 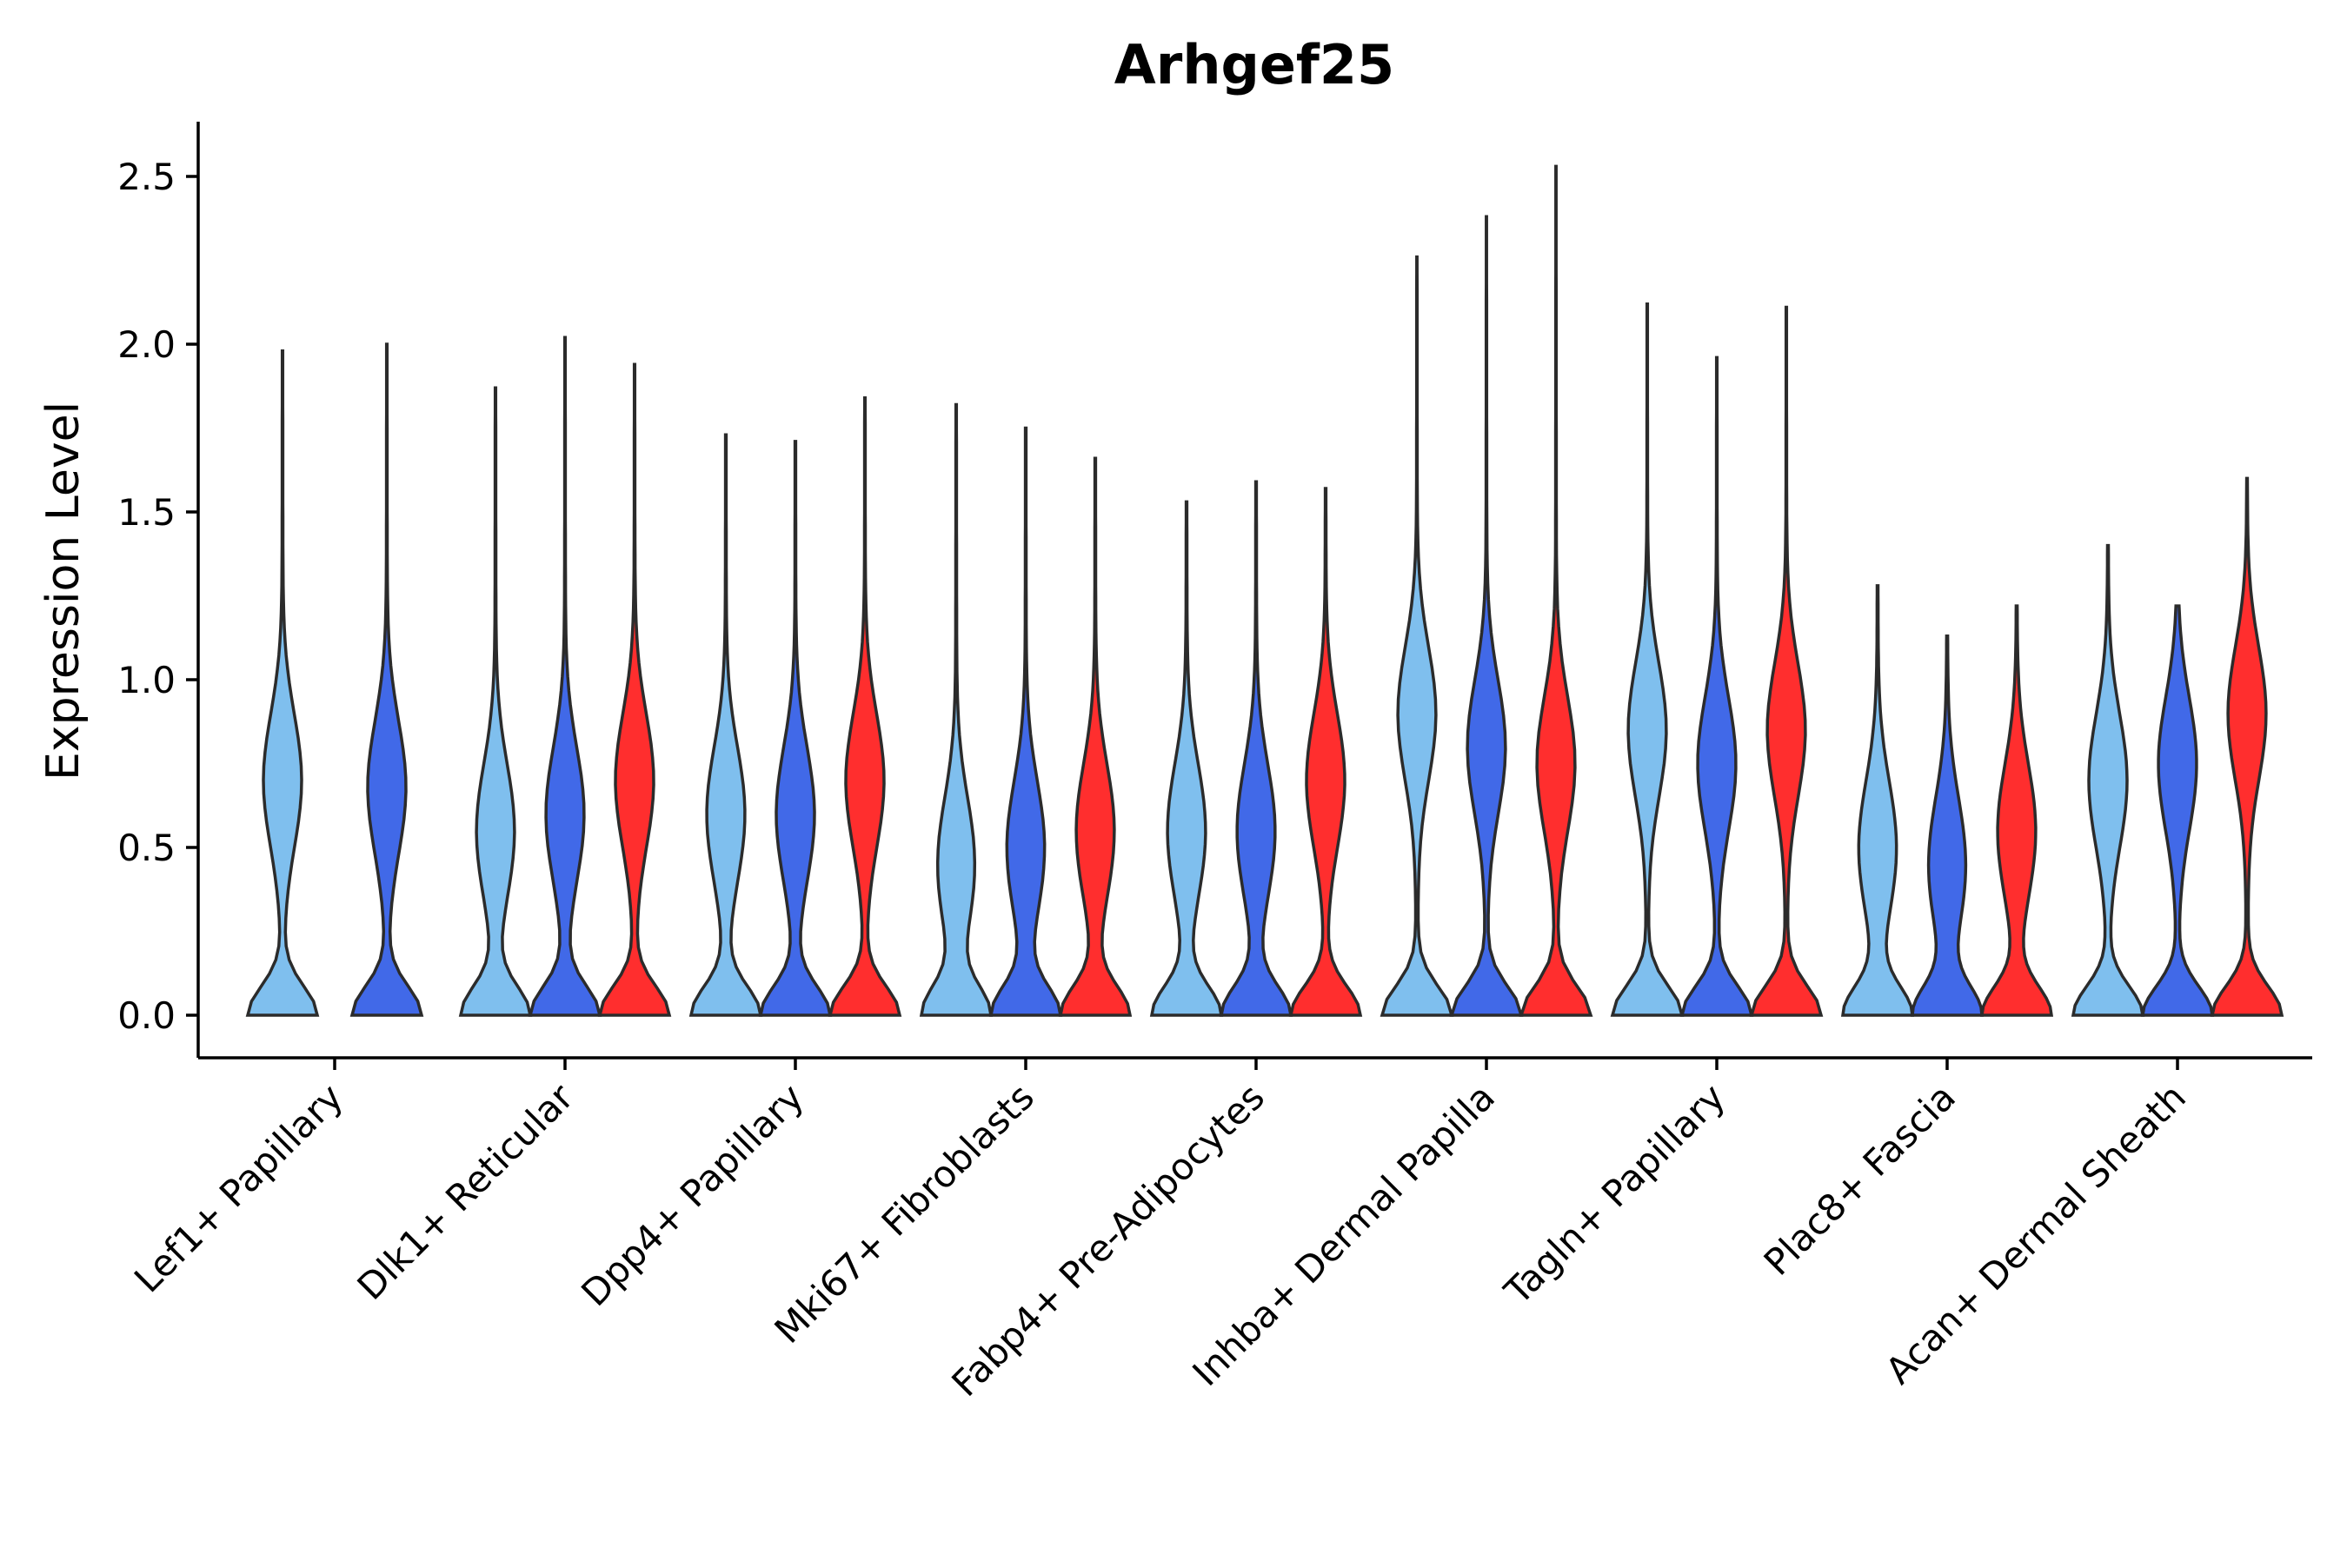 I want to click on x-tick-label: Mki67+ Fibroblasts, so click(x=905, y=1213).